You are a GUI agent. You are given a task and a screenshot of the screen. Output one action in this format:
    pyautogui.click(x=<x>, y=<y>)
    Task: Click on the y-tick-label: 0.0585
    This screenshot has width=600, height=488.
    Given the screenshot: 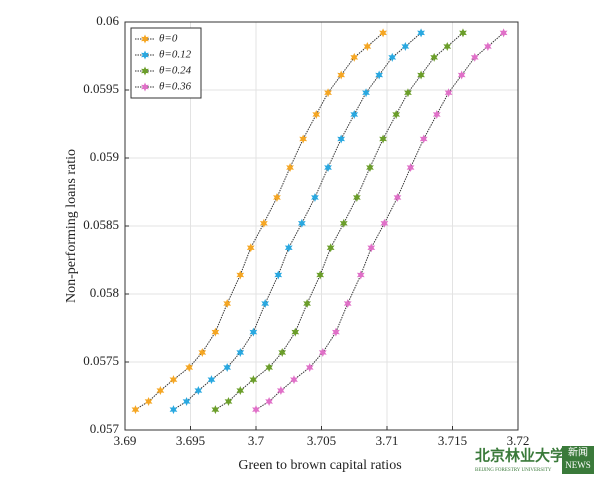 What is the action you would take?
    pyautogui.click(x=101, y=224)
    